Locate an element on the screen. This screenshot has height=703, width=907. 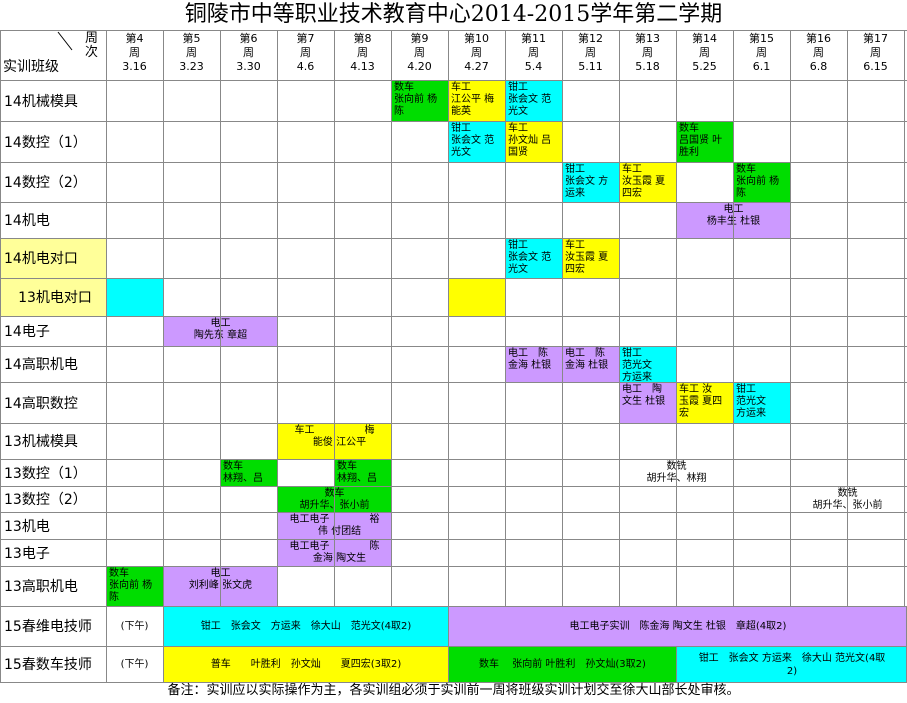
week-header-date: 4.6 is located at coordinates (305, 66).